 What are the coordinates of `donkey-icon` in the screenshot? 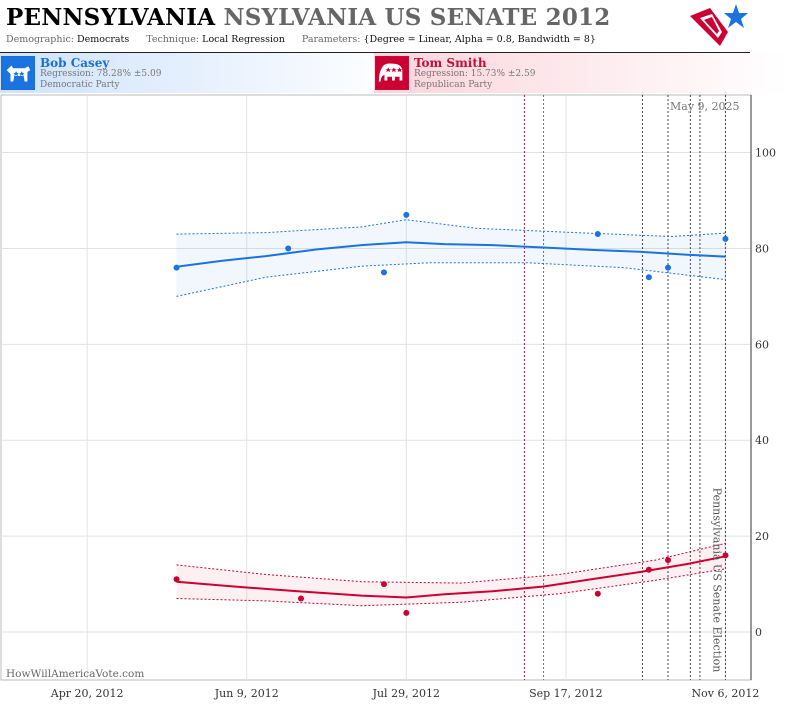 It's located at (18, 73).